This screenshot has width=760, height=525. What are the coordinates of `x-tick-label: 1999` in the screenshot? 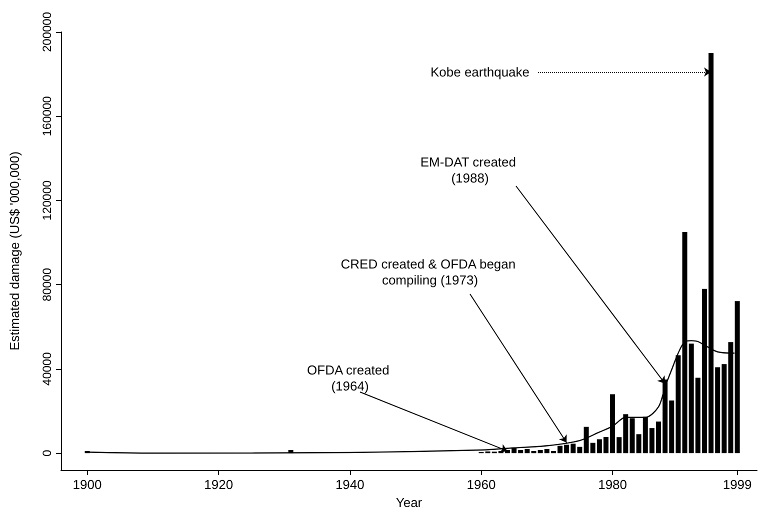 It's located at (737, 484).